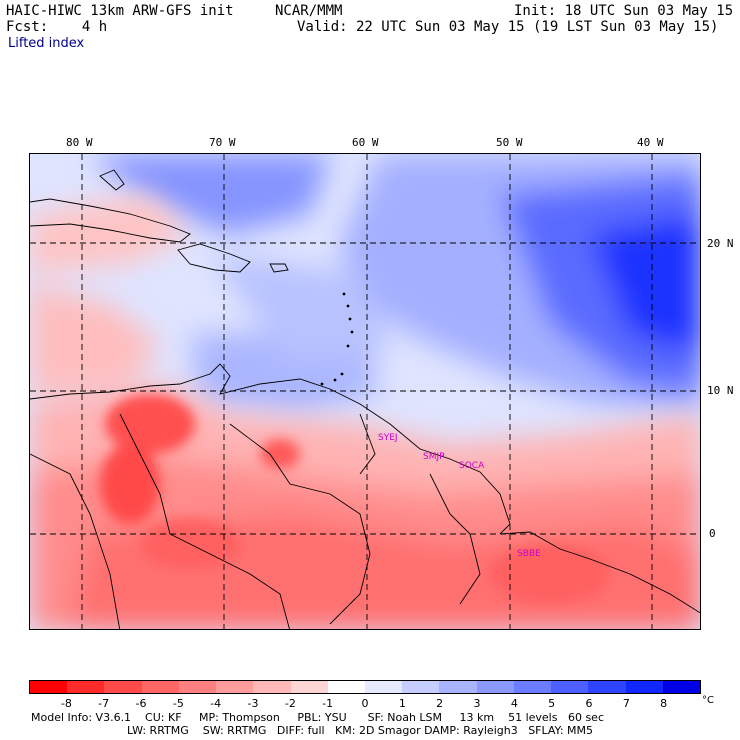 The width and height of the screenshot is (740, 740). What do you see at coordinates (365, 703) in the screenshot?
I see `colorbar-tick-label: 0` at bounding box center [365, 703].